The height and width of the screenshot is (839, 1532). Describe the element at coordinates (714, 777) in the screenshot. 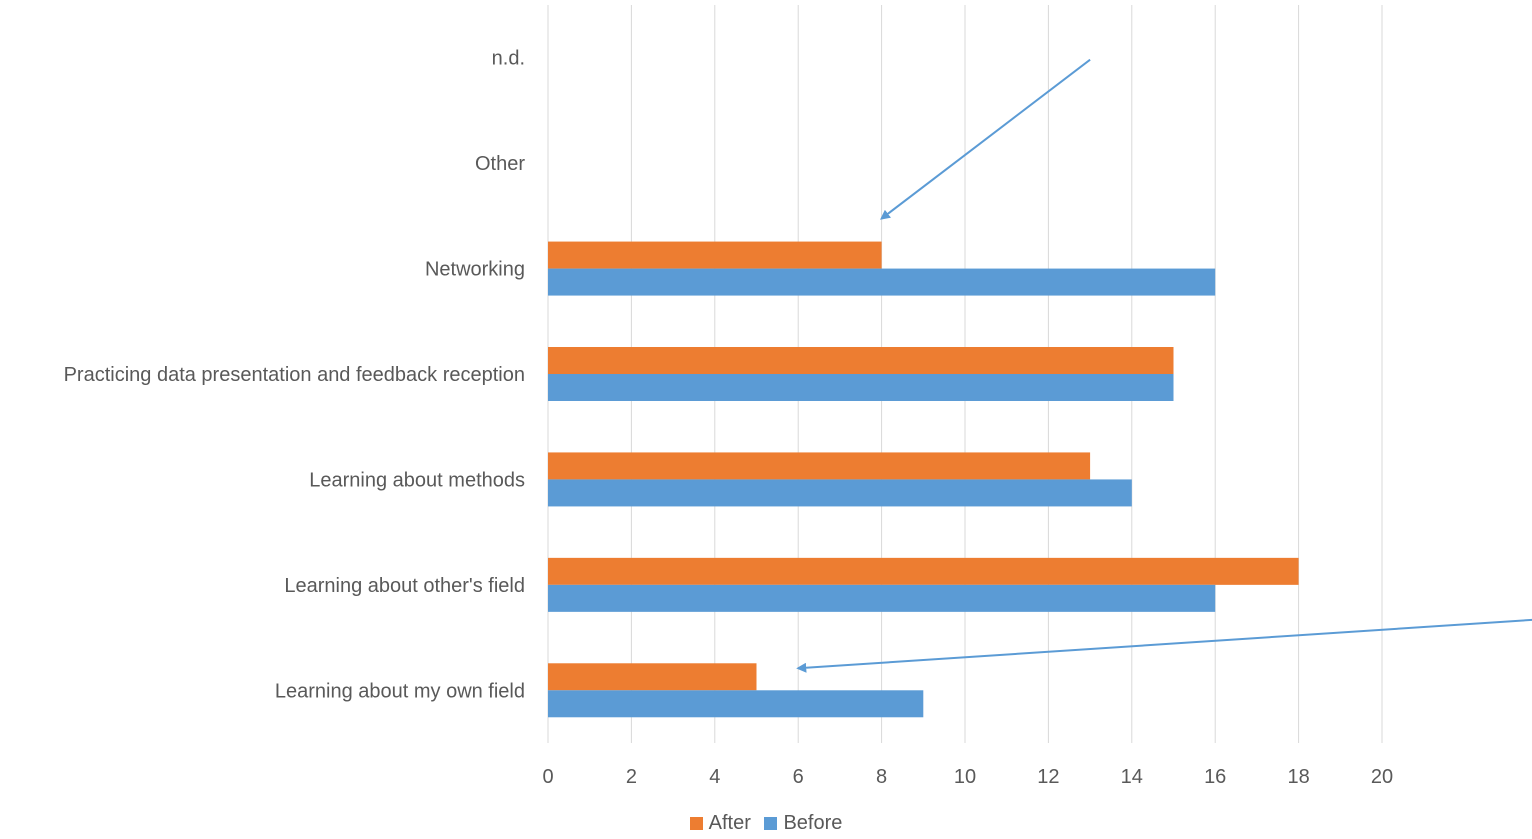

I see `x-tick-label: 4` at that location.